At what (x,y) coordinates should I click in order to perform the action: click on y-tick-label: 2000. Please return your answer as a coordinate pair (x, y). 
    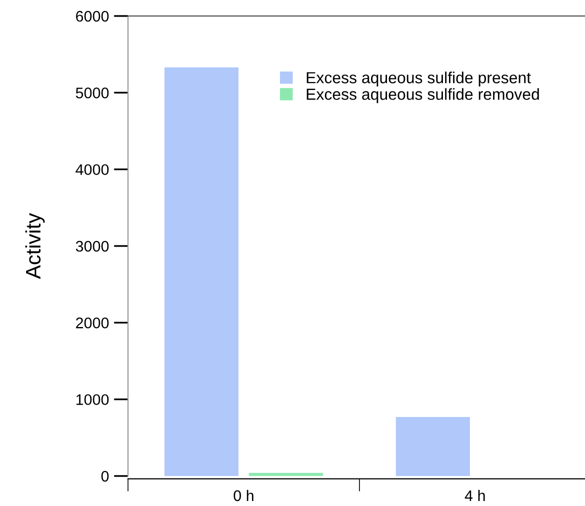
    Looking at the image, I should click on (92, 323).